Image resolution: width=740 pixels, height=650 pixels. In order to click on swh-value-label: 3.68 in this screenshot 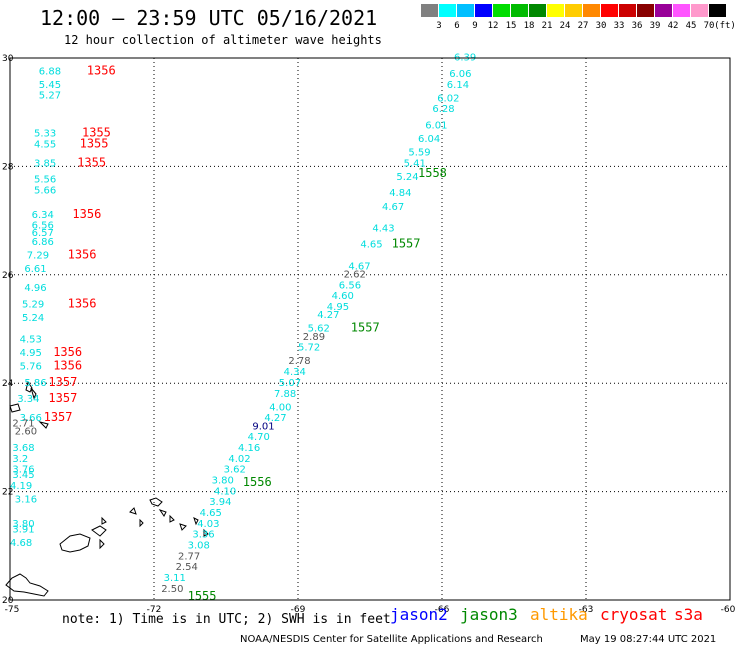, I will do `click(23, 448)`.